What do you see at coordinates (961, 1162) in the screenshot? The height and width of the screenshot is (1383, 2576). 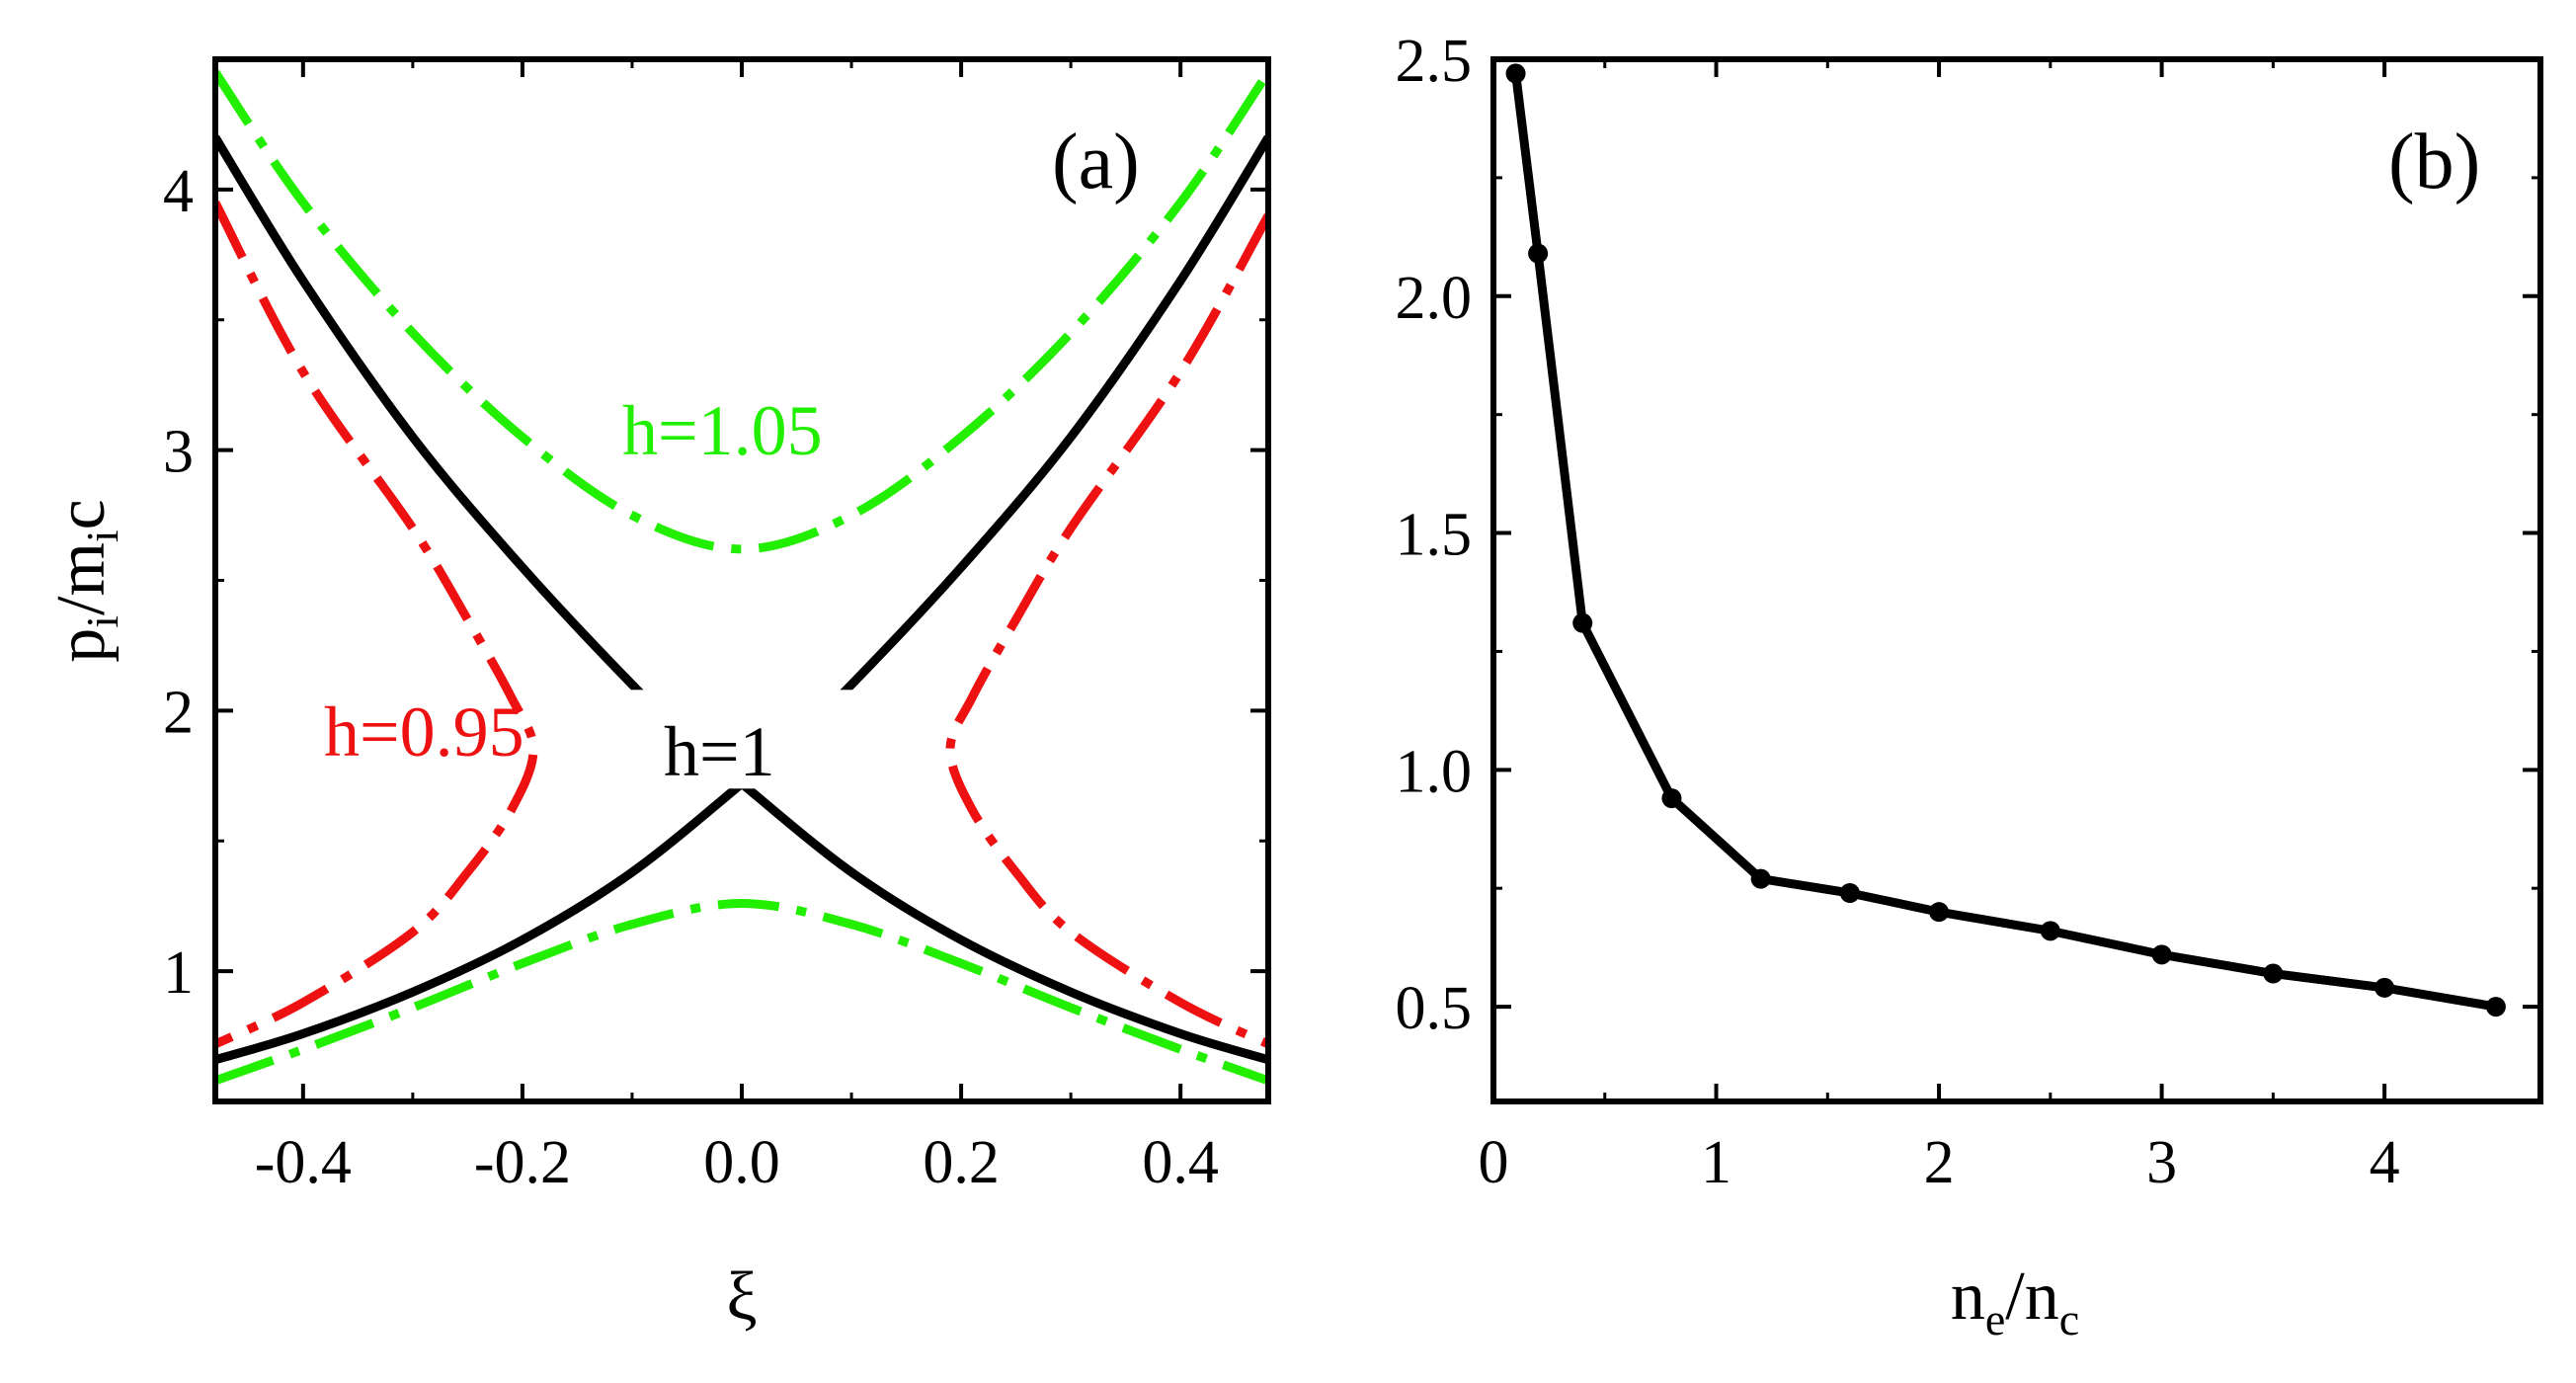 I see `x-tick-label: 0.2` at bounding box center [961, 1162].